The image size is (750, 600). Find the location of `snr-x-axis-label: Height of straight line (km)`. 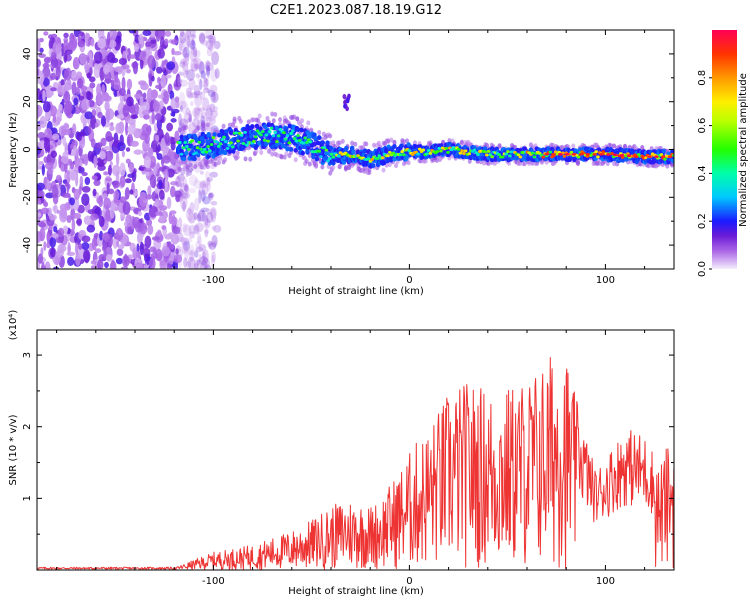

snr-x-axis-label: Height of straight line (km) is located at coordinates (356, 591).